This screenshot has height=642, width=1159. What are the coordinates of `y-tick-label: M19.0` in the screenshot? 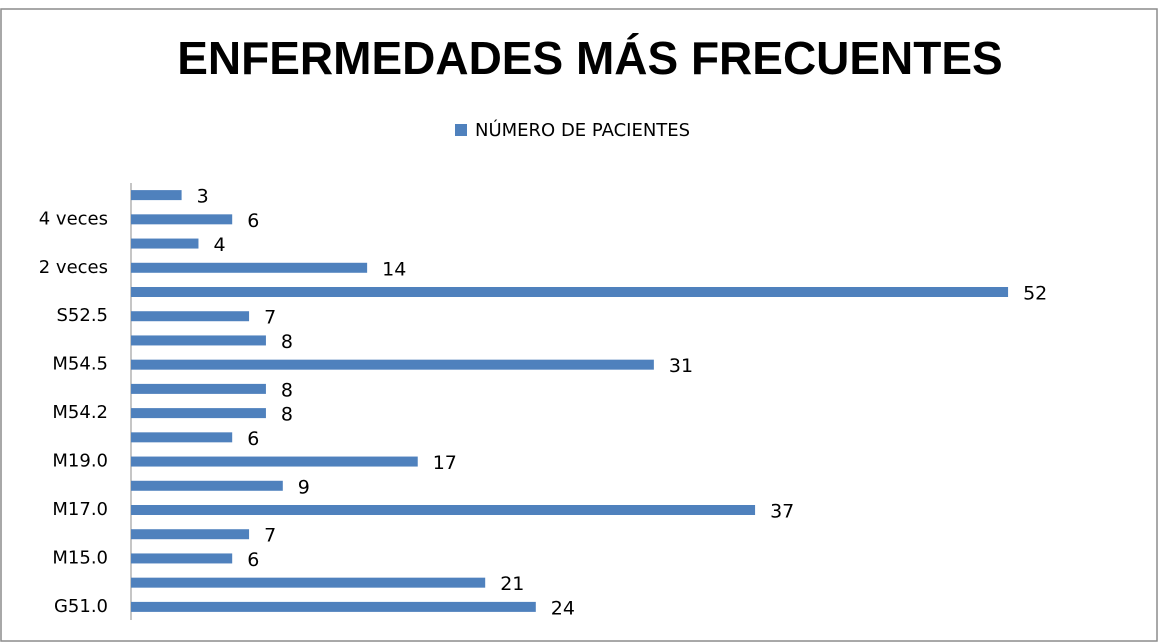 It's located at (80, 461).